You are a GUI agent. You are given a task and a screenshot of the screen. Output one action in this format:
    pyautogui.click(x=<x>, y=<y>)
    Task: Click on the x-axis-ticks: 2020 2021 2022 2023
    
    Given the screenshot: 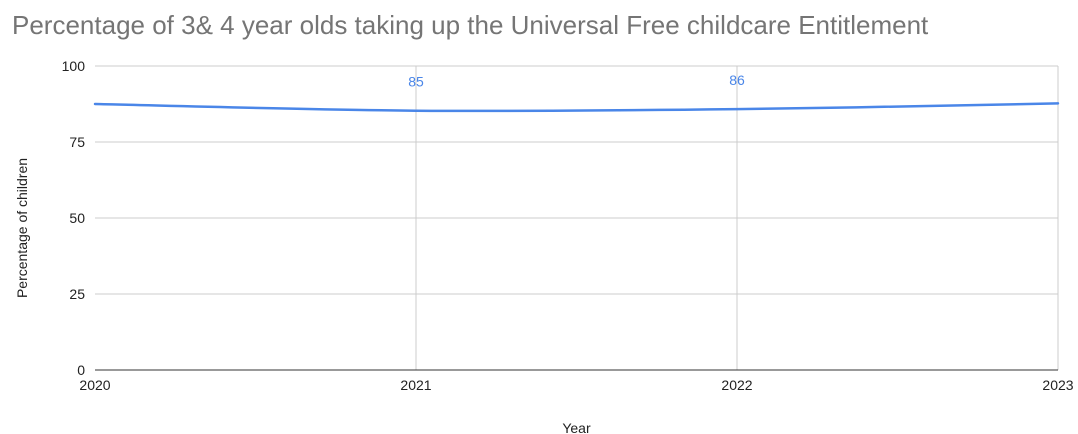 What is the action you would take?
    pyautogui.click(x=576, y=385)
    